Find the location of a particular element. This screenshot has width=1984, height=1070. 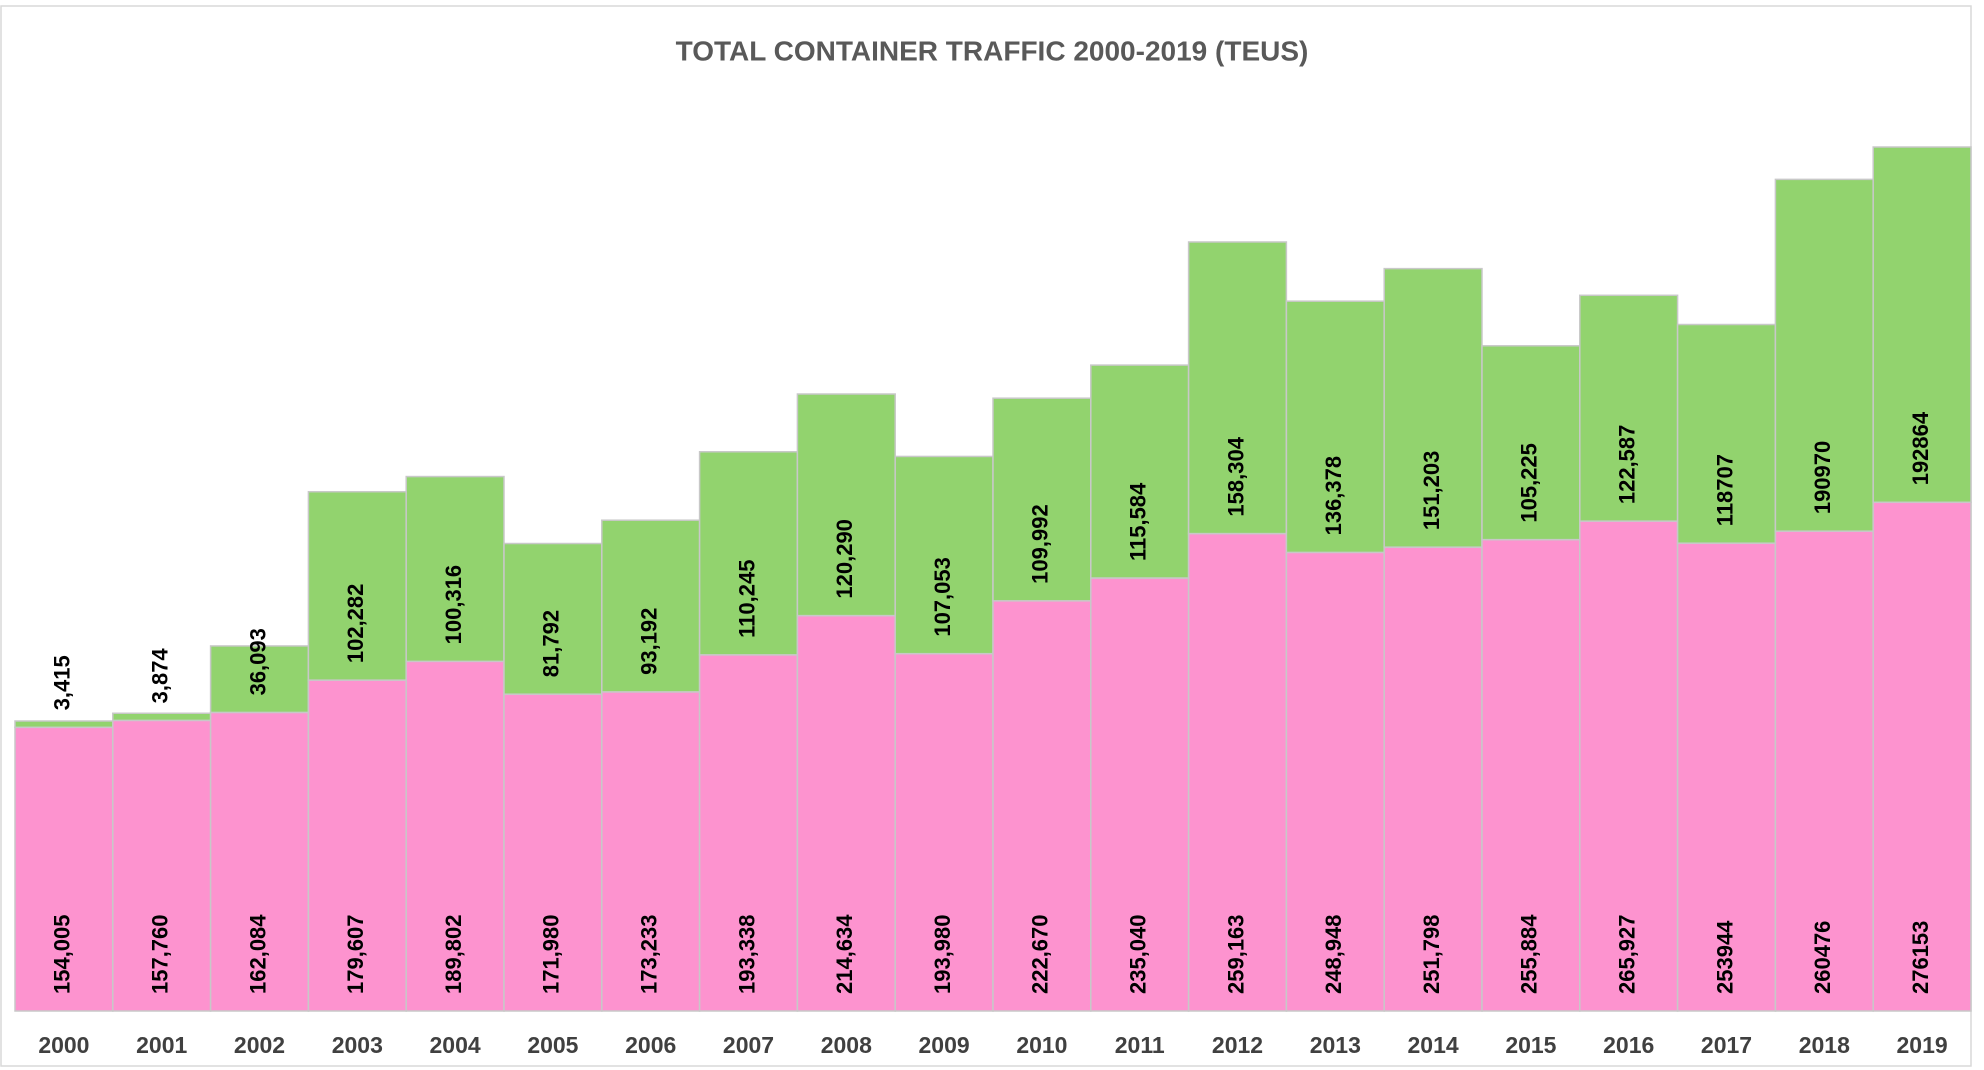

value-label: 81,792 is located at coordinates (551, 643).